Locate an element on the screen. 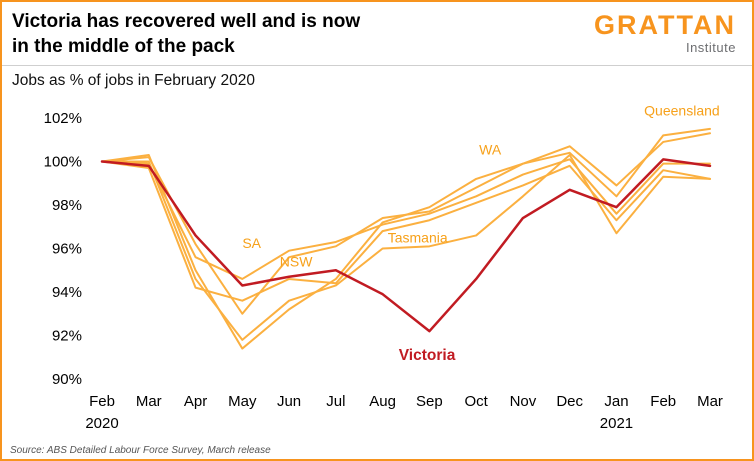  x-axis-label: Jul is located at coordinates (335, 401).